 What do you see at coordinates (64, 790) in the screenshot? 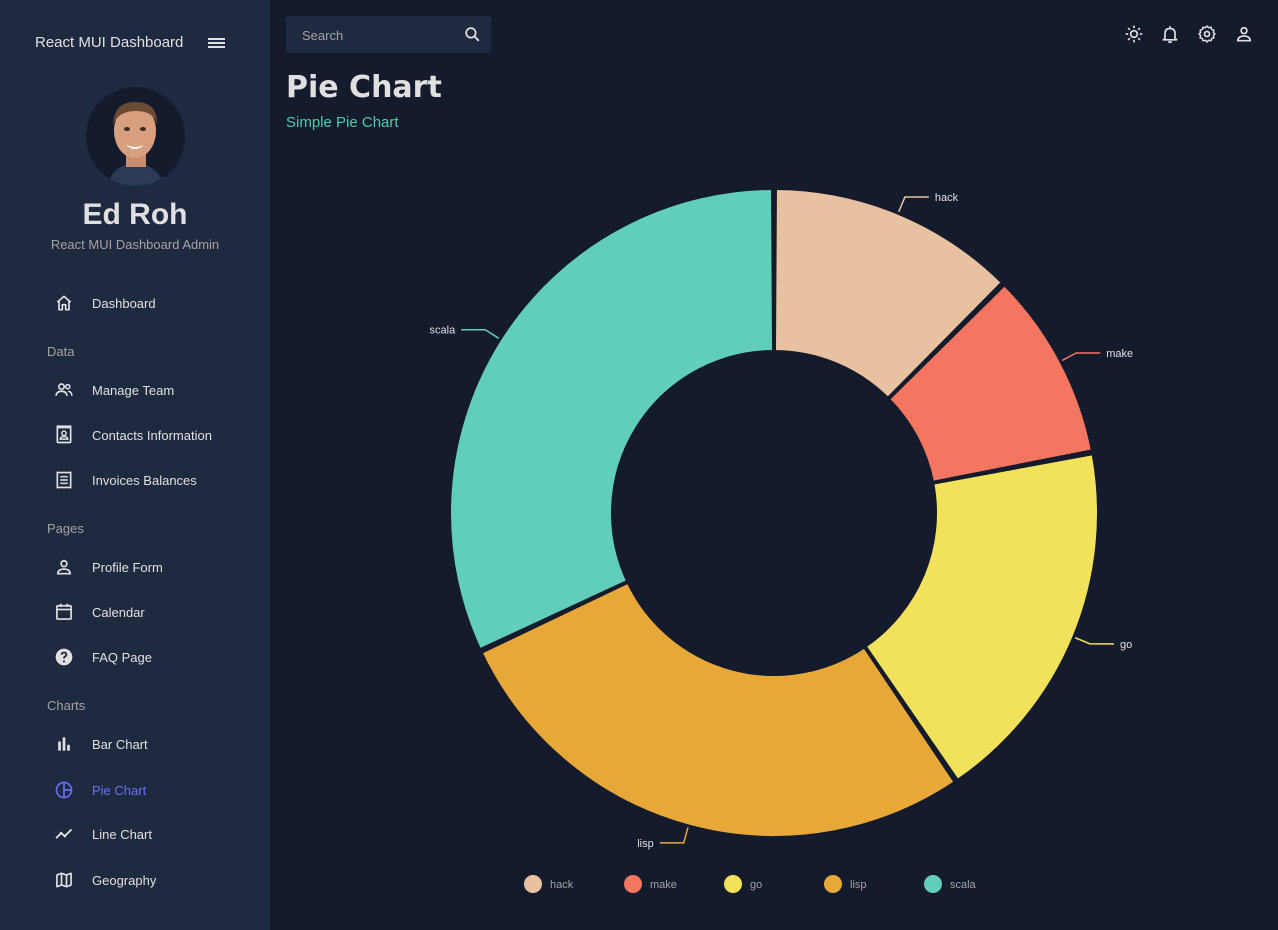
I see `pie-chart-icon` at bounding box center [64, 790].